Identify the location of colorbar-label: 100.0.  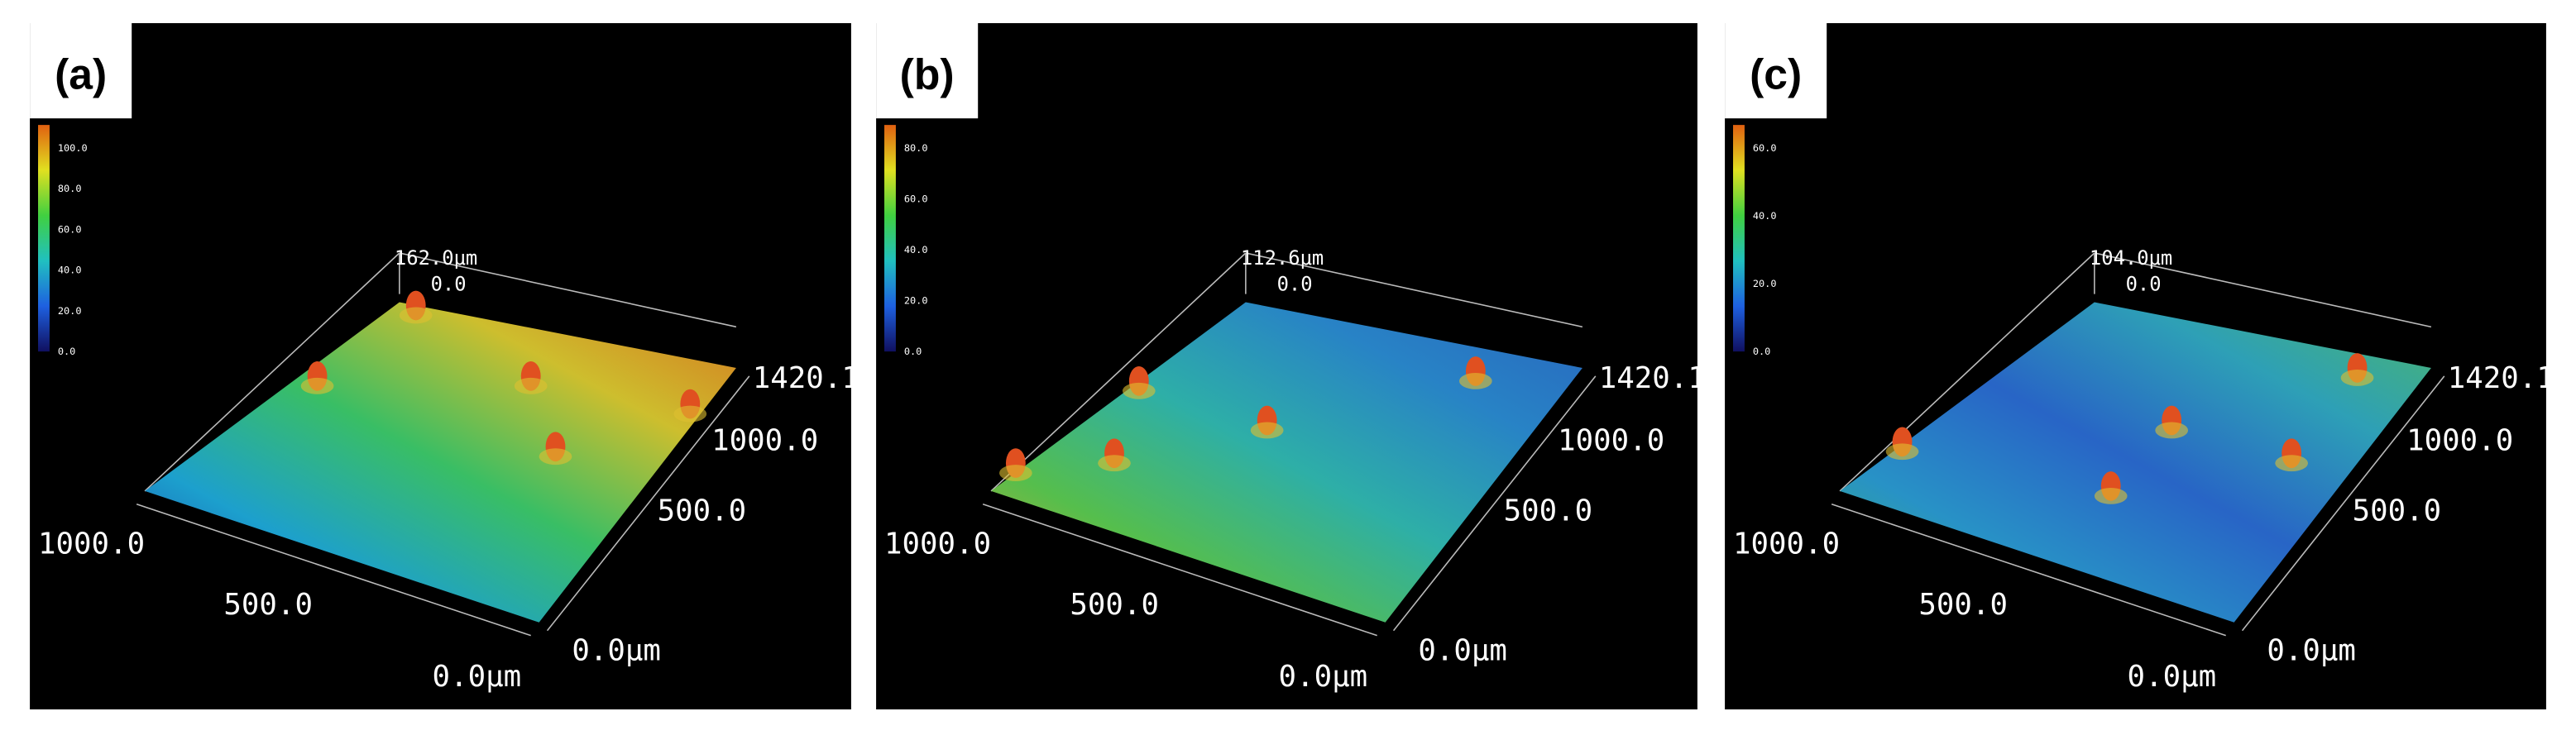
(73, 148).